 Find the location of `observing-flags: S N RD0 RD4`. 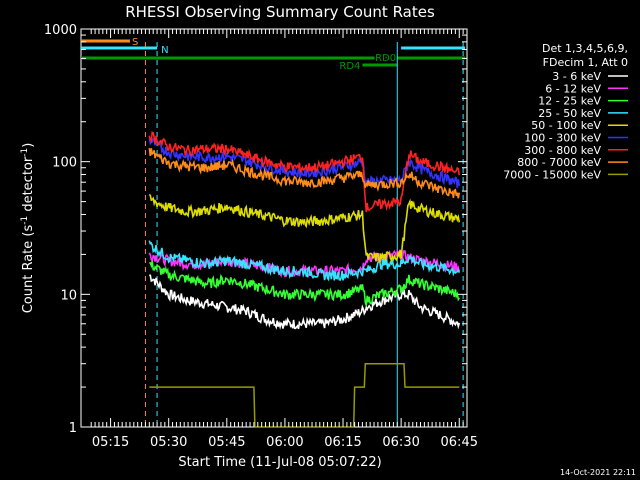

observing-flags: S N RD0 RD4 is located at coordinates (273, 54).